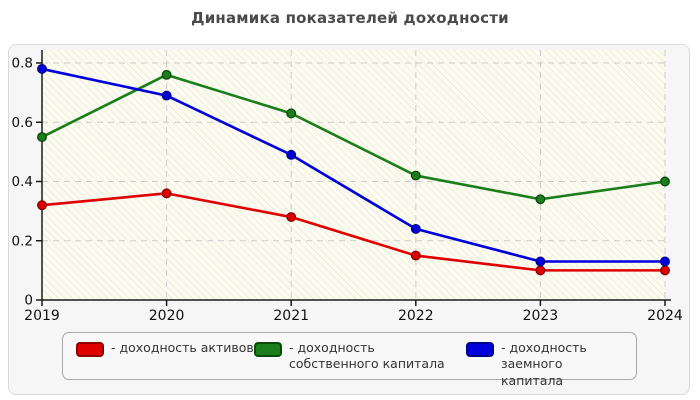  What do you see at coordinates (22, 182) in the screenshot?
I see `y-tick-label: 0.4` at bounding box center [22, 182].